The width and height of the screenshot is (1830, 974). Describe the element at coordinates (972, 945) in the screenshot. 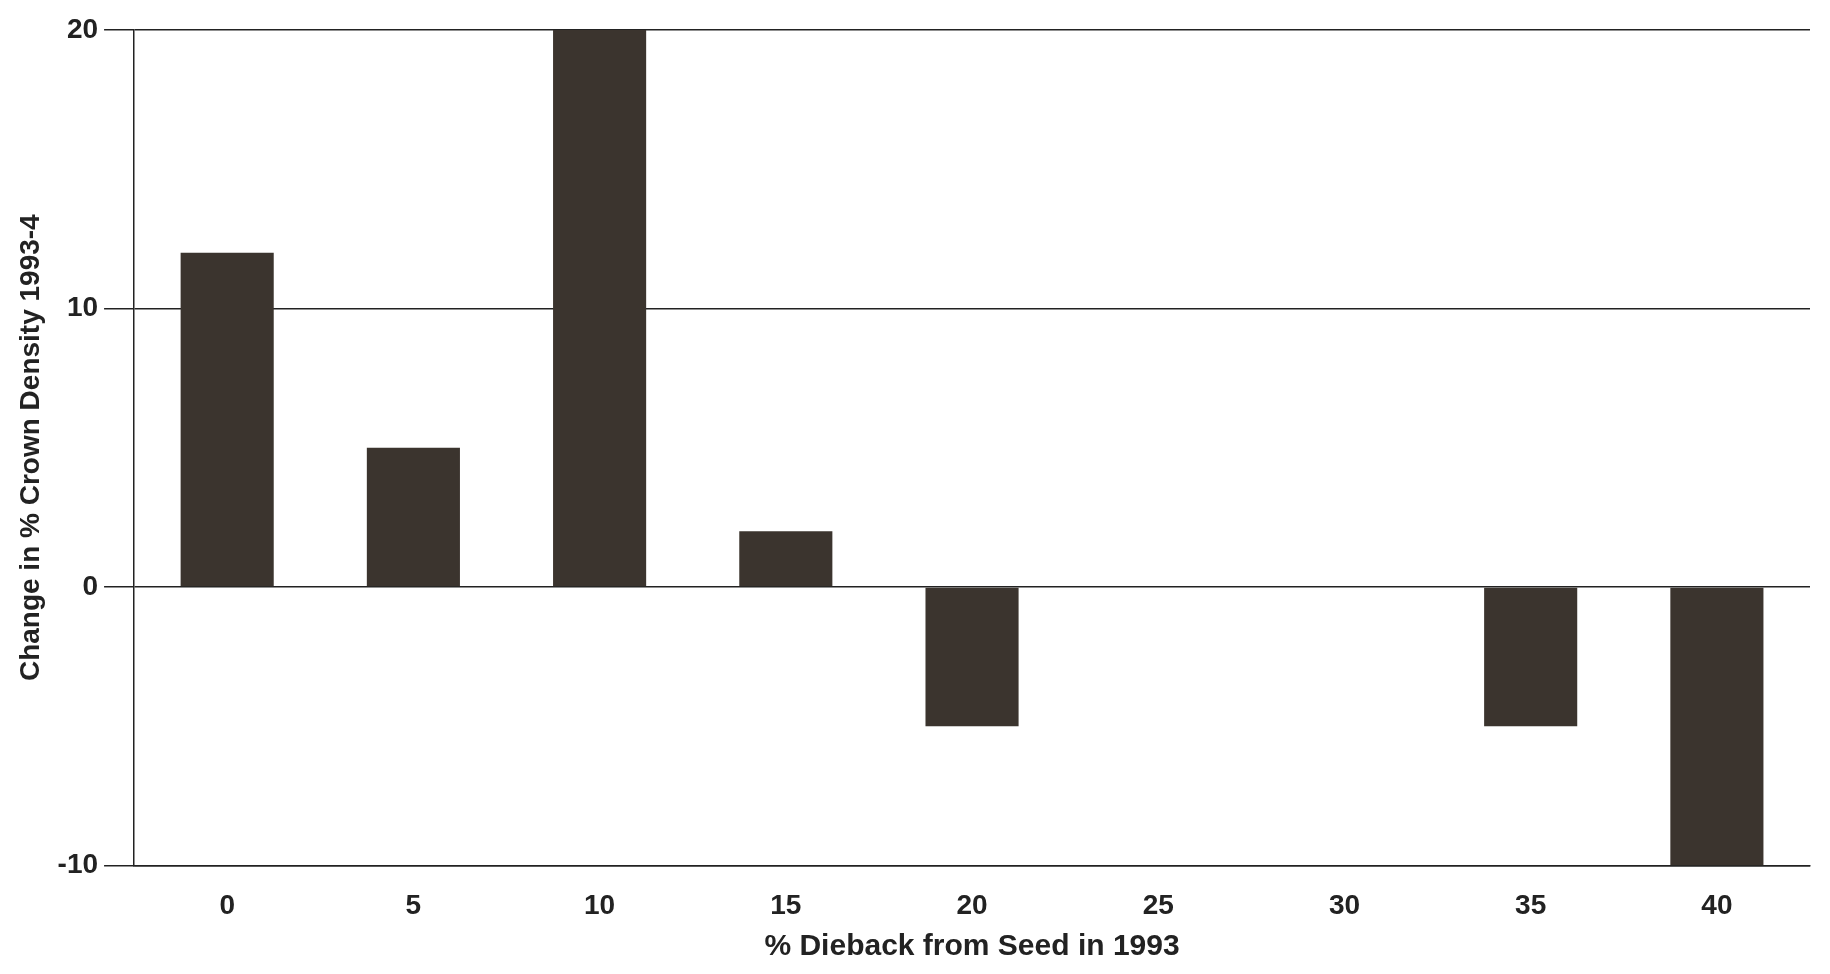

I see `x-axis-title: % Dieback from Seed in 1993` at that location.